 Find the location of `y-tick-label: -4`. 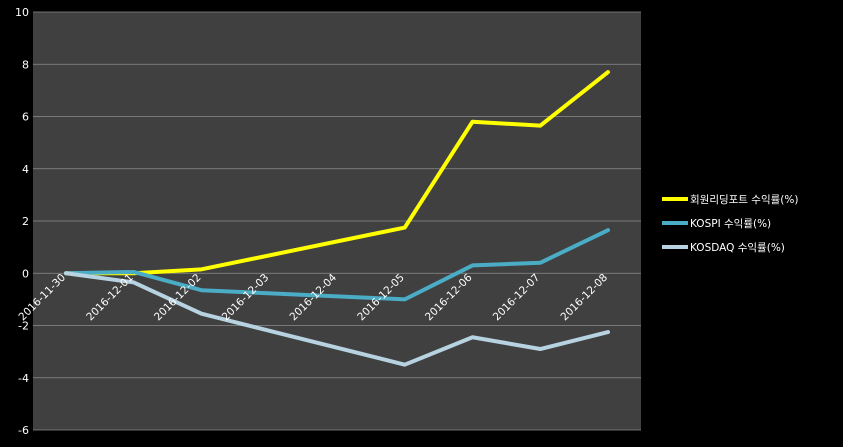

y-tick-label: -4 is located at coordinates (23, 378).